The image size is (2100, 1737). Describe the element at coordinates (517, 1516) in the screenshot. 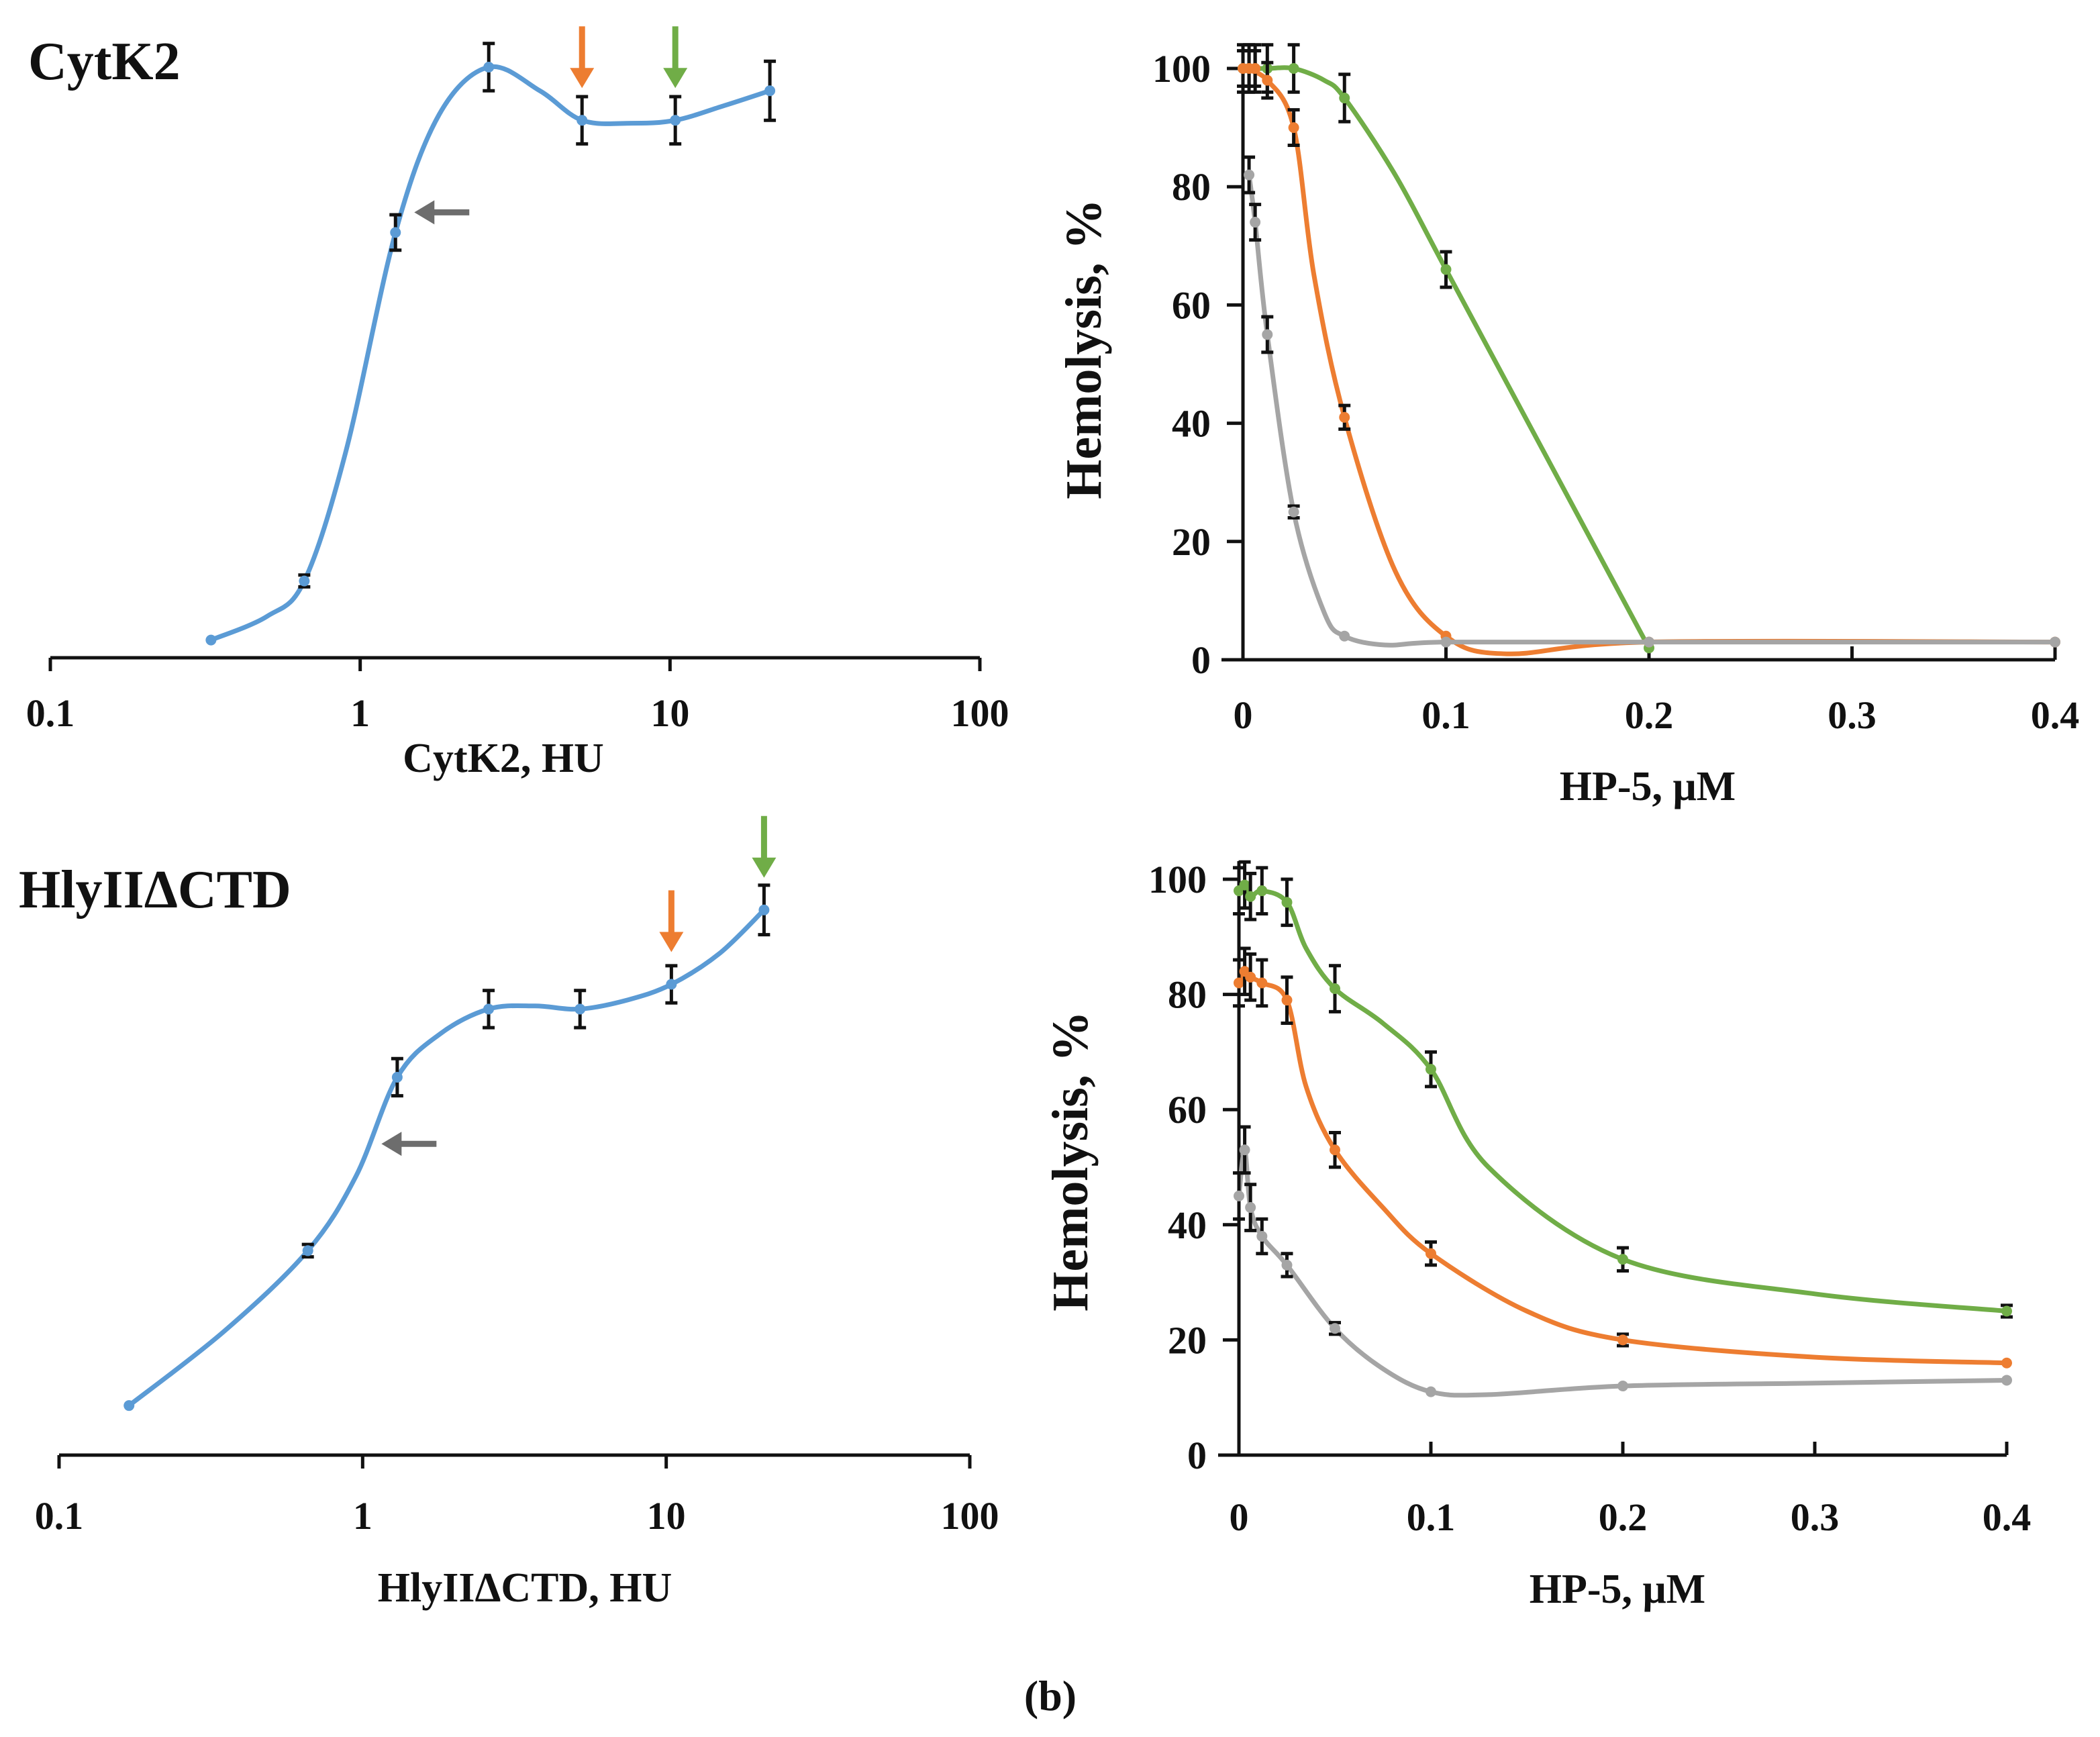

I see `x-tick-labels: 0.1 1 10 100` at that location.